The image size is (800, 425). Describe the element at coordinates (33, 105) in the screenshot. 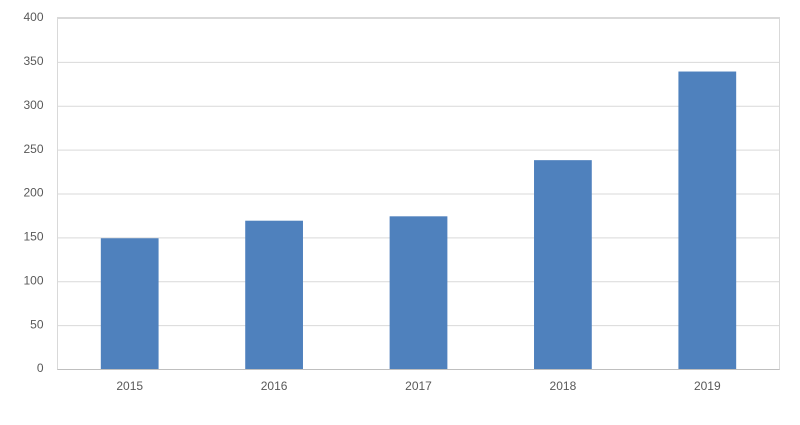

I see `y-tick-label: 300` at that location.